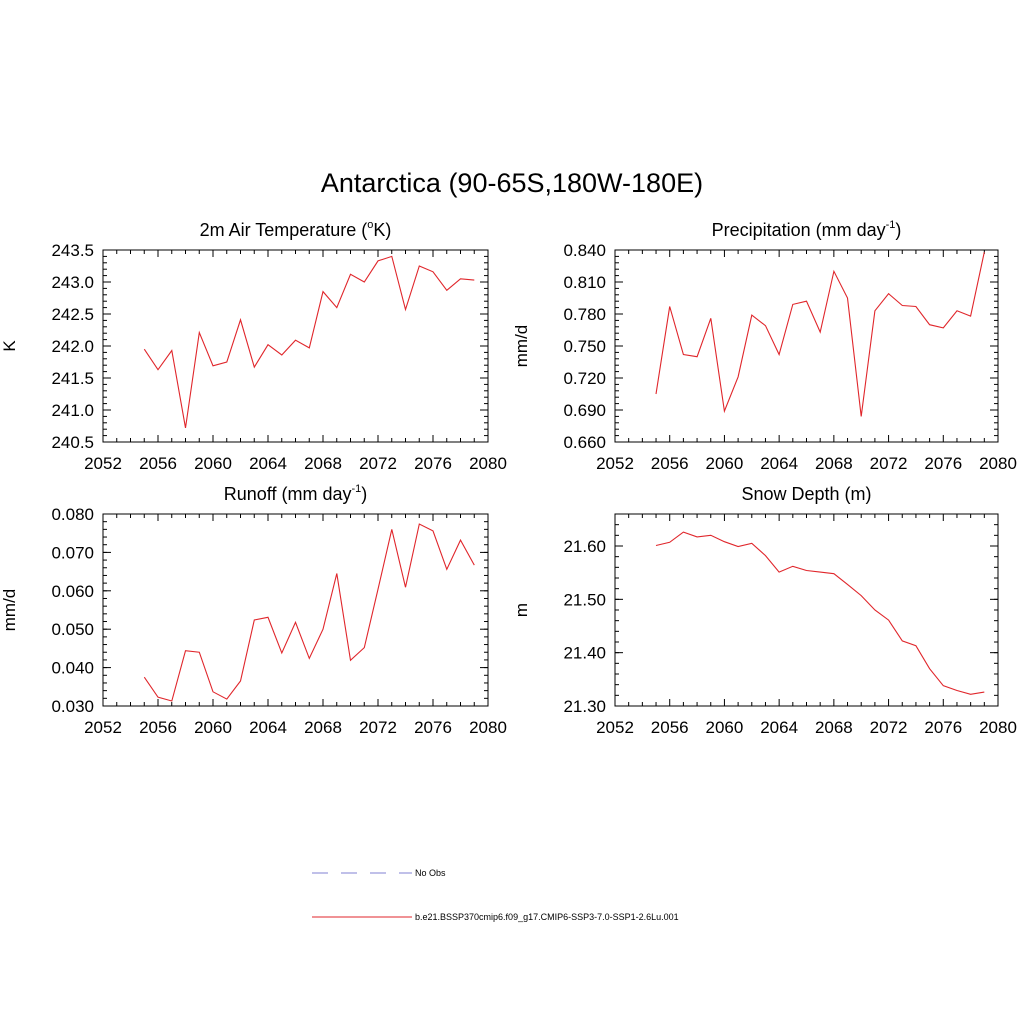  What do you see at coordinates (584, 282) in the screenshot?
I see `y-tick-label: 0.810` at bounding box center [584, 282].